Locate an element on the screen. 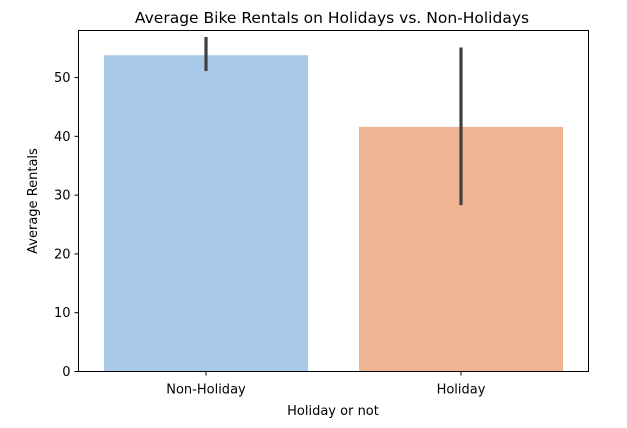  y-tick-label: 20 is located at coordinates (62, 254).